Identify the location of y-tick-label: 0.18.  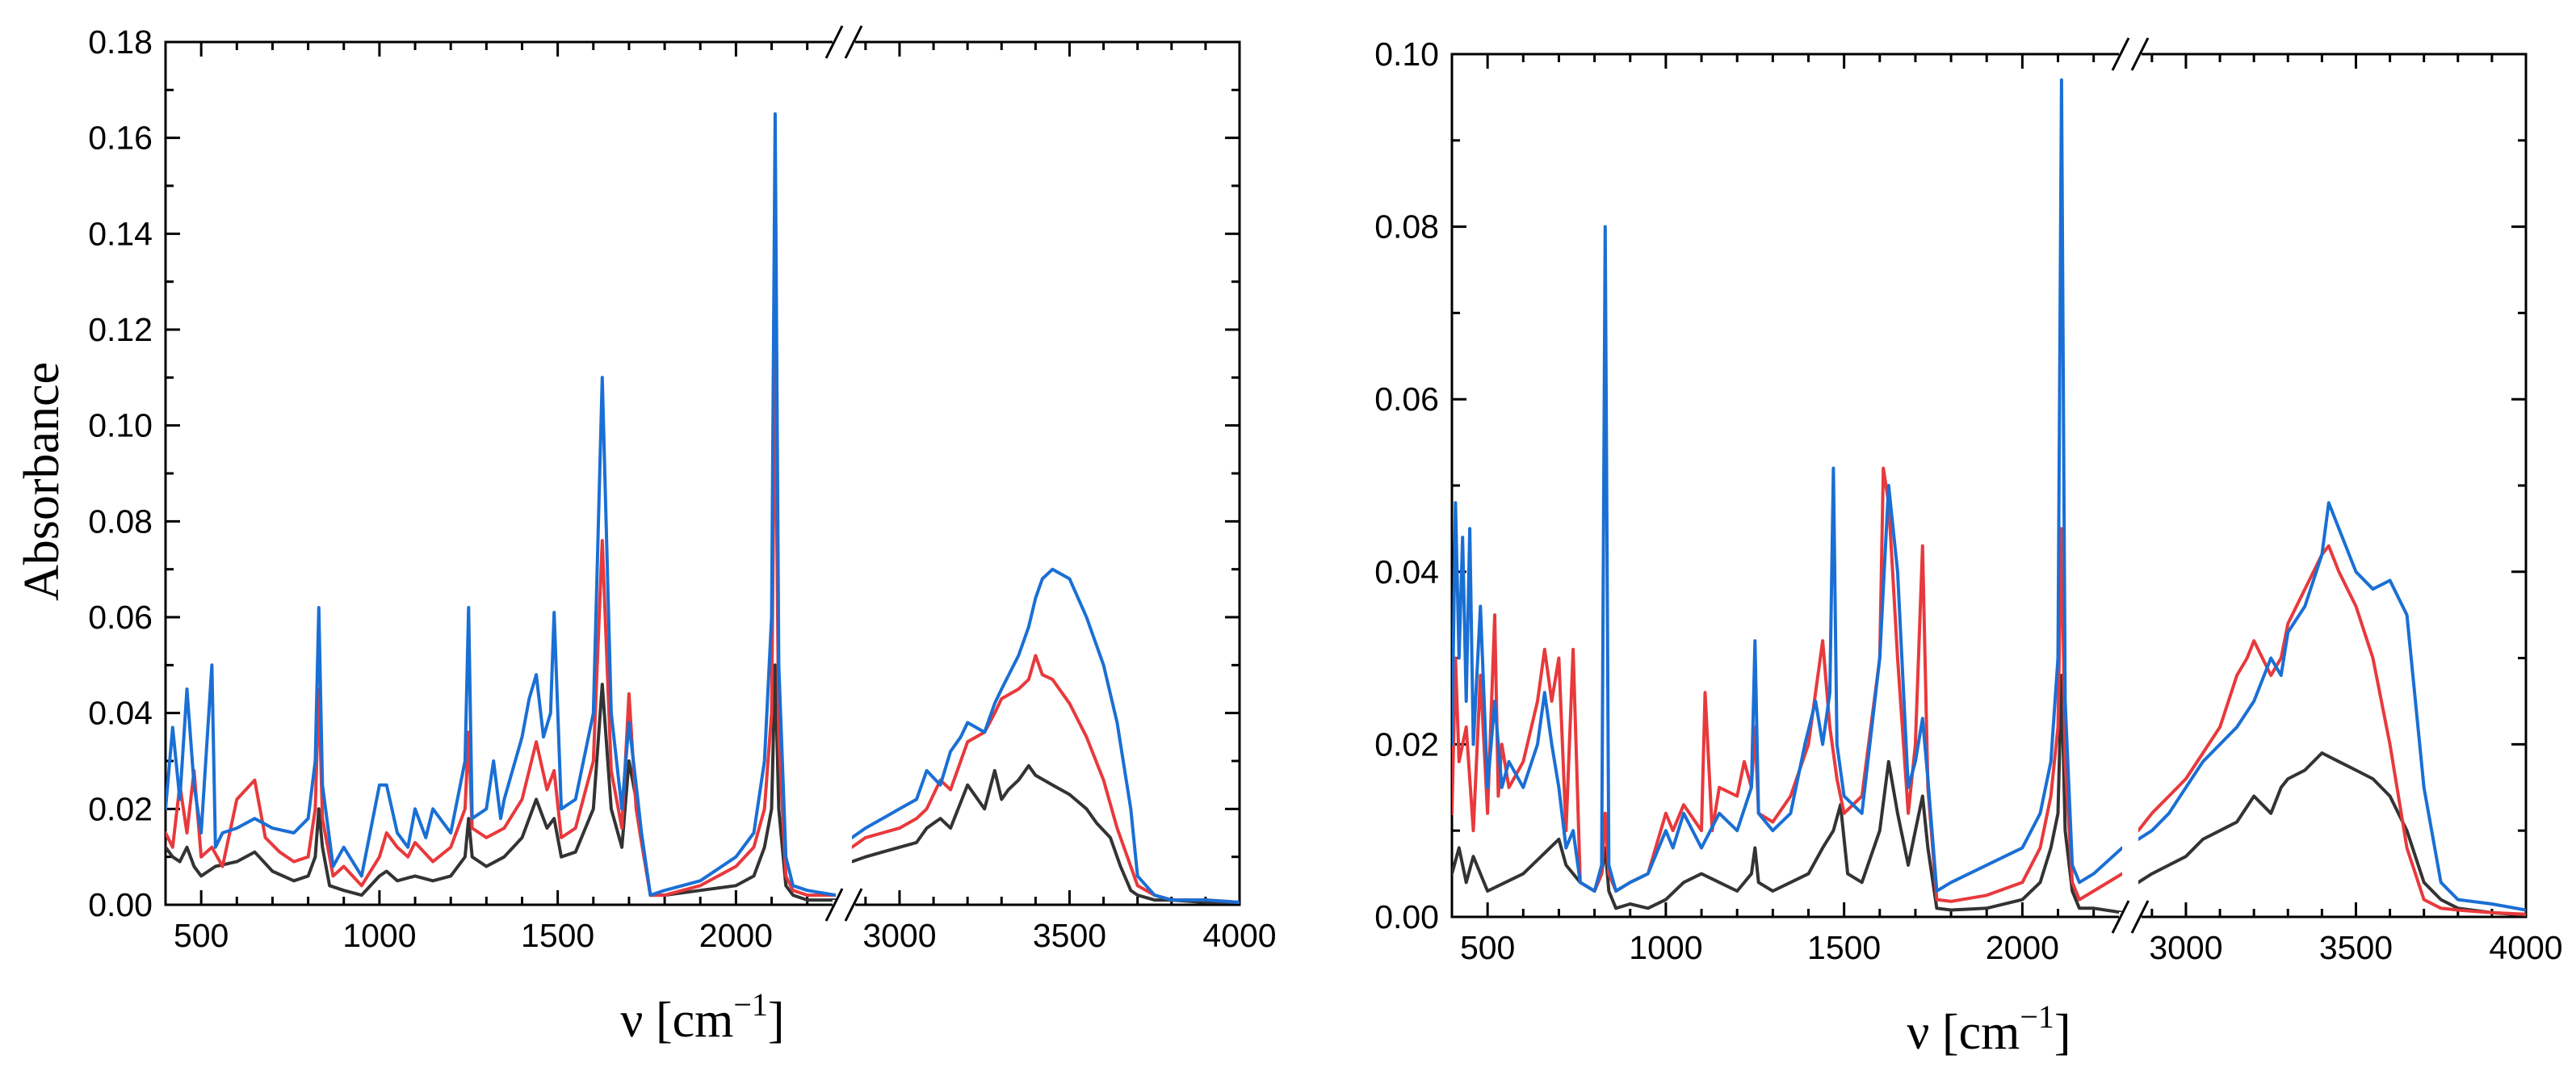
(121, 42).